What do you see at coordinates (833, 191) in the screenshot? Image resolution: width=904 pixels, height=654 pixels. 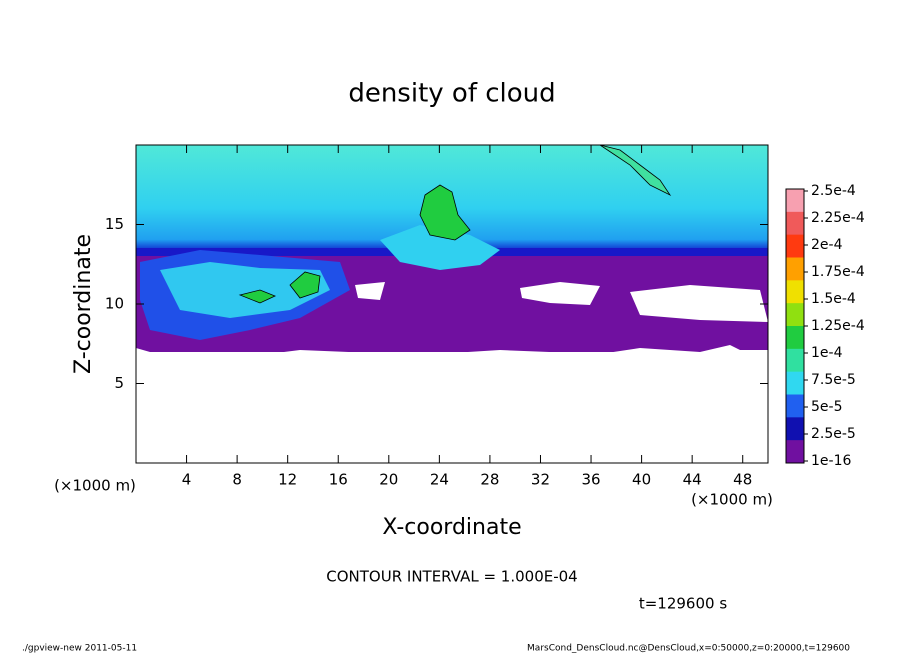 I see `colorbar-label: 2.5e-4` at bounding box center [833, 191].